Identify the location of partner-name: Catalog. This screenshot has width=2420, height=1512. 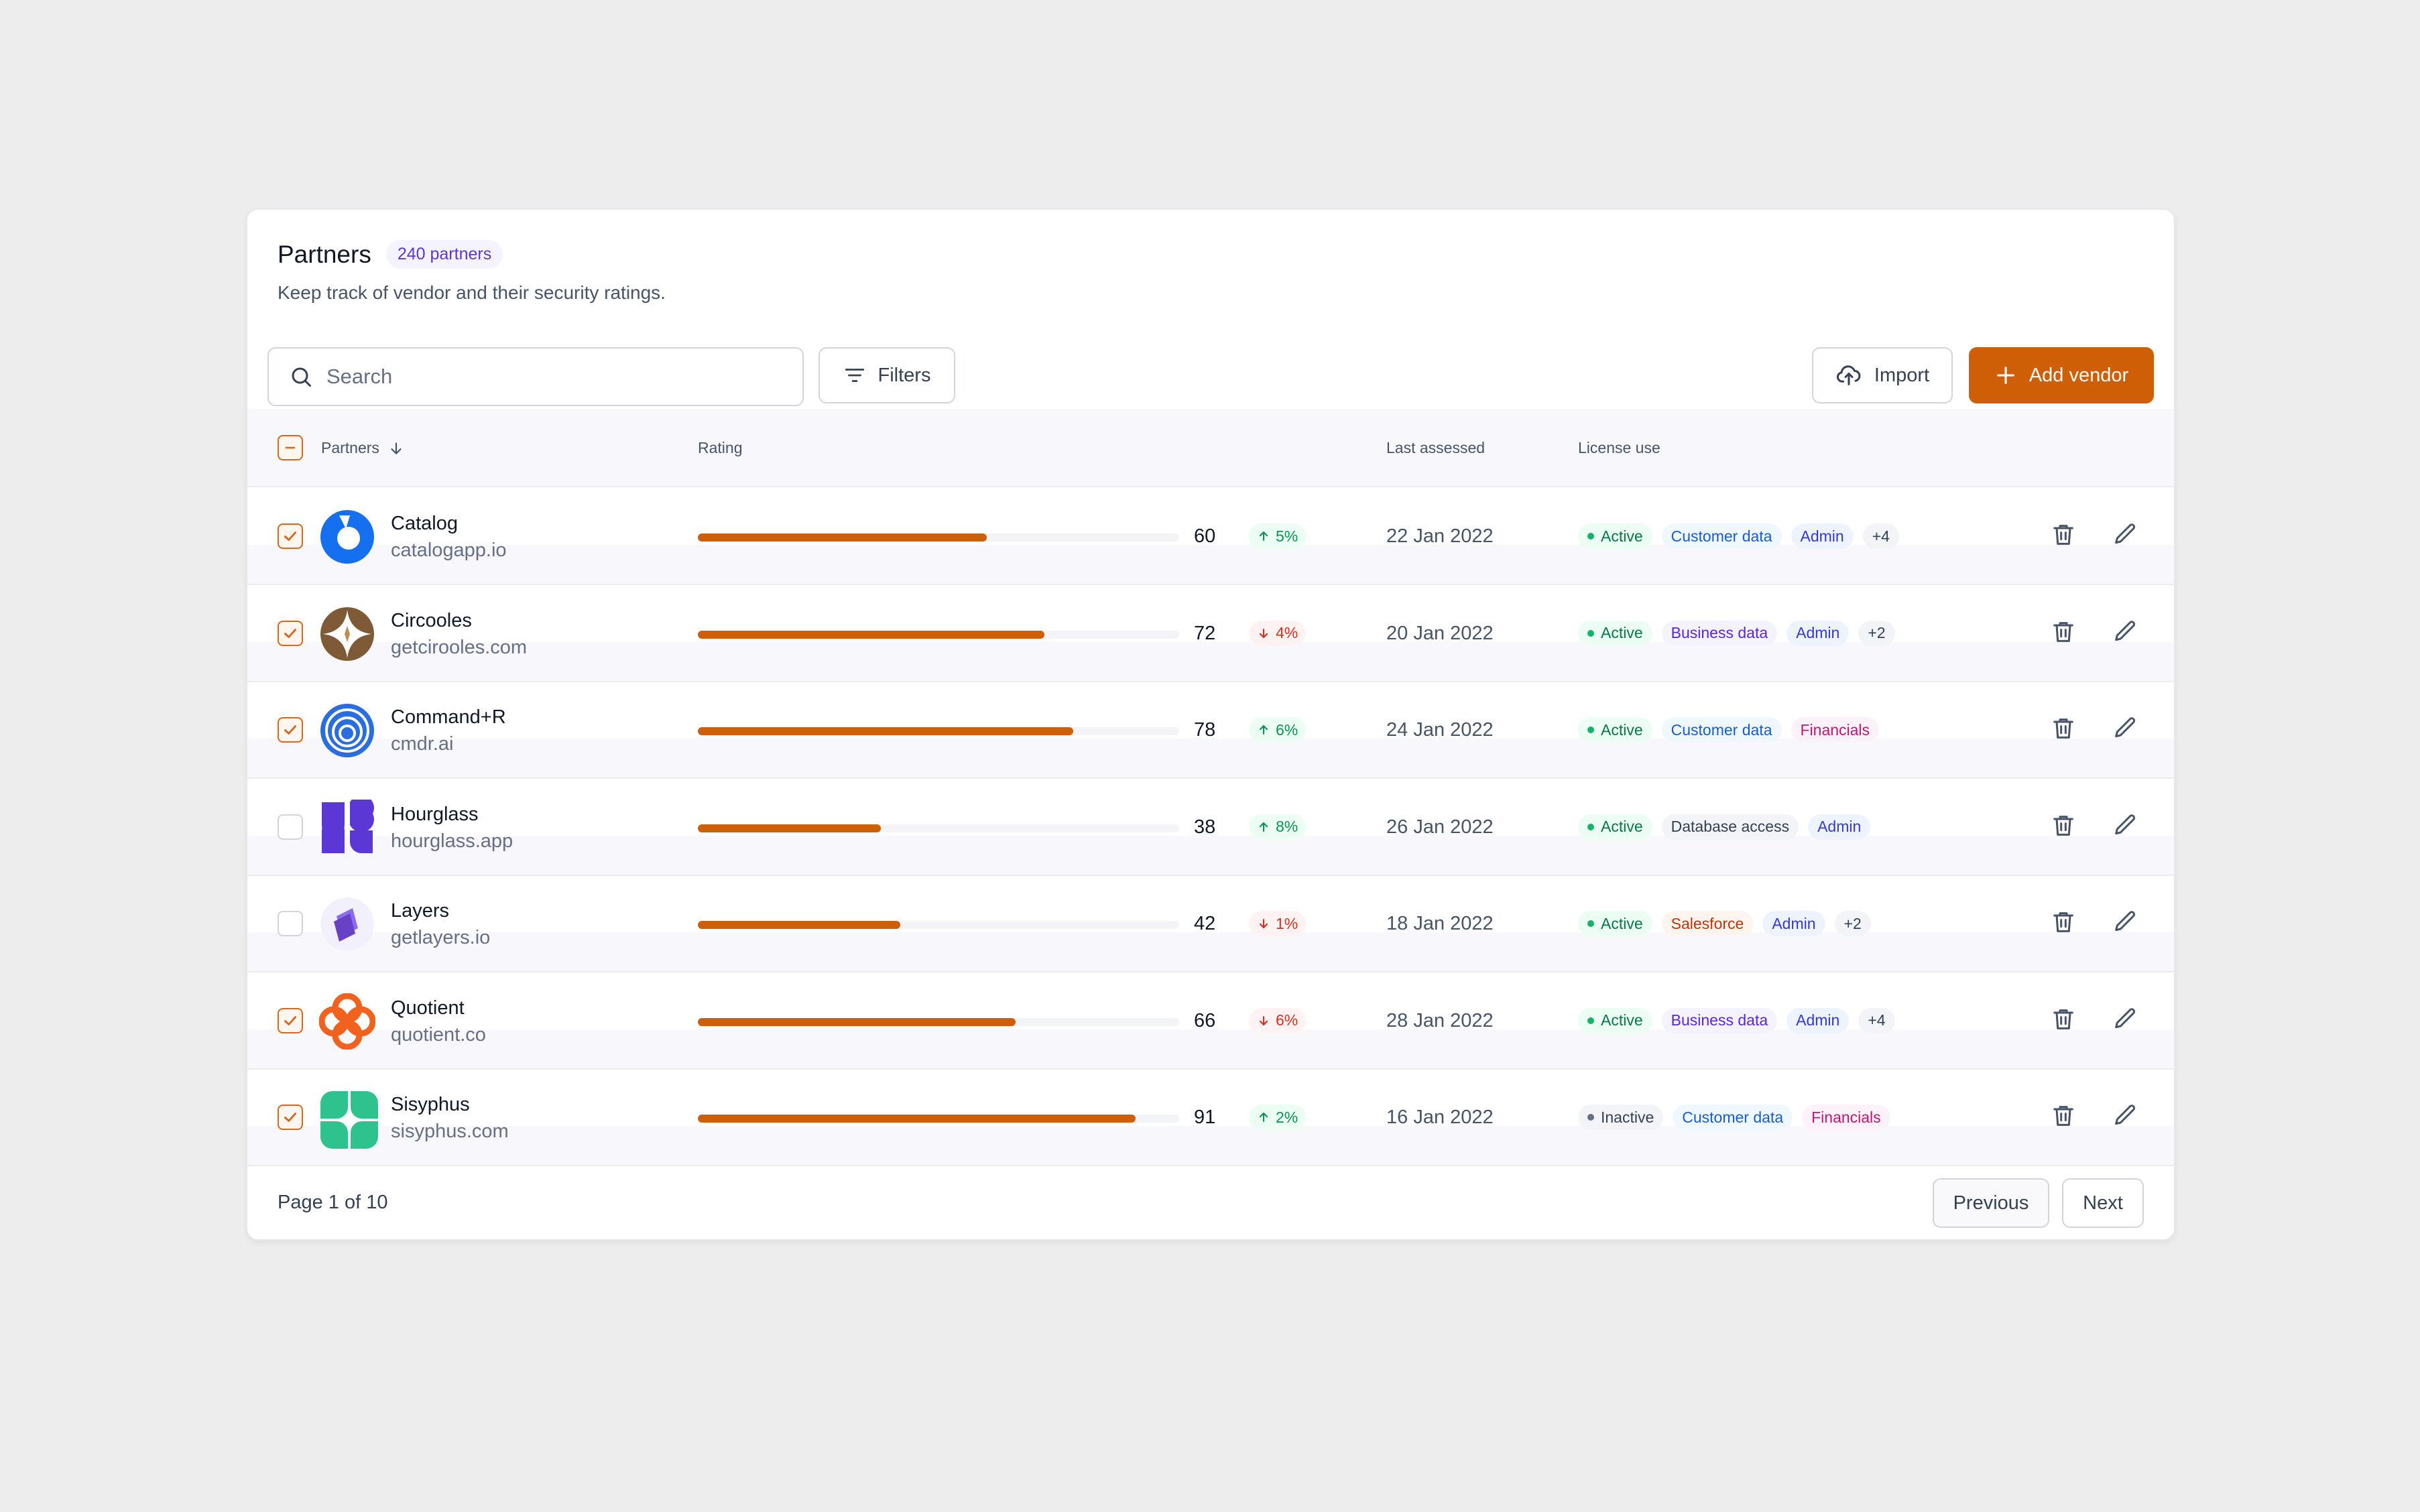
(424, 523).